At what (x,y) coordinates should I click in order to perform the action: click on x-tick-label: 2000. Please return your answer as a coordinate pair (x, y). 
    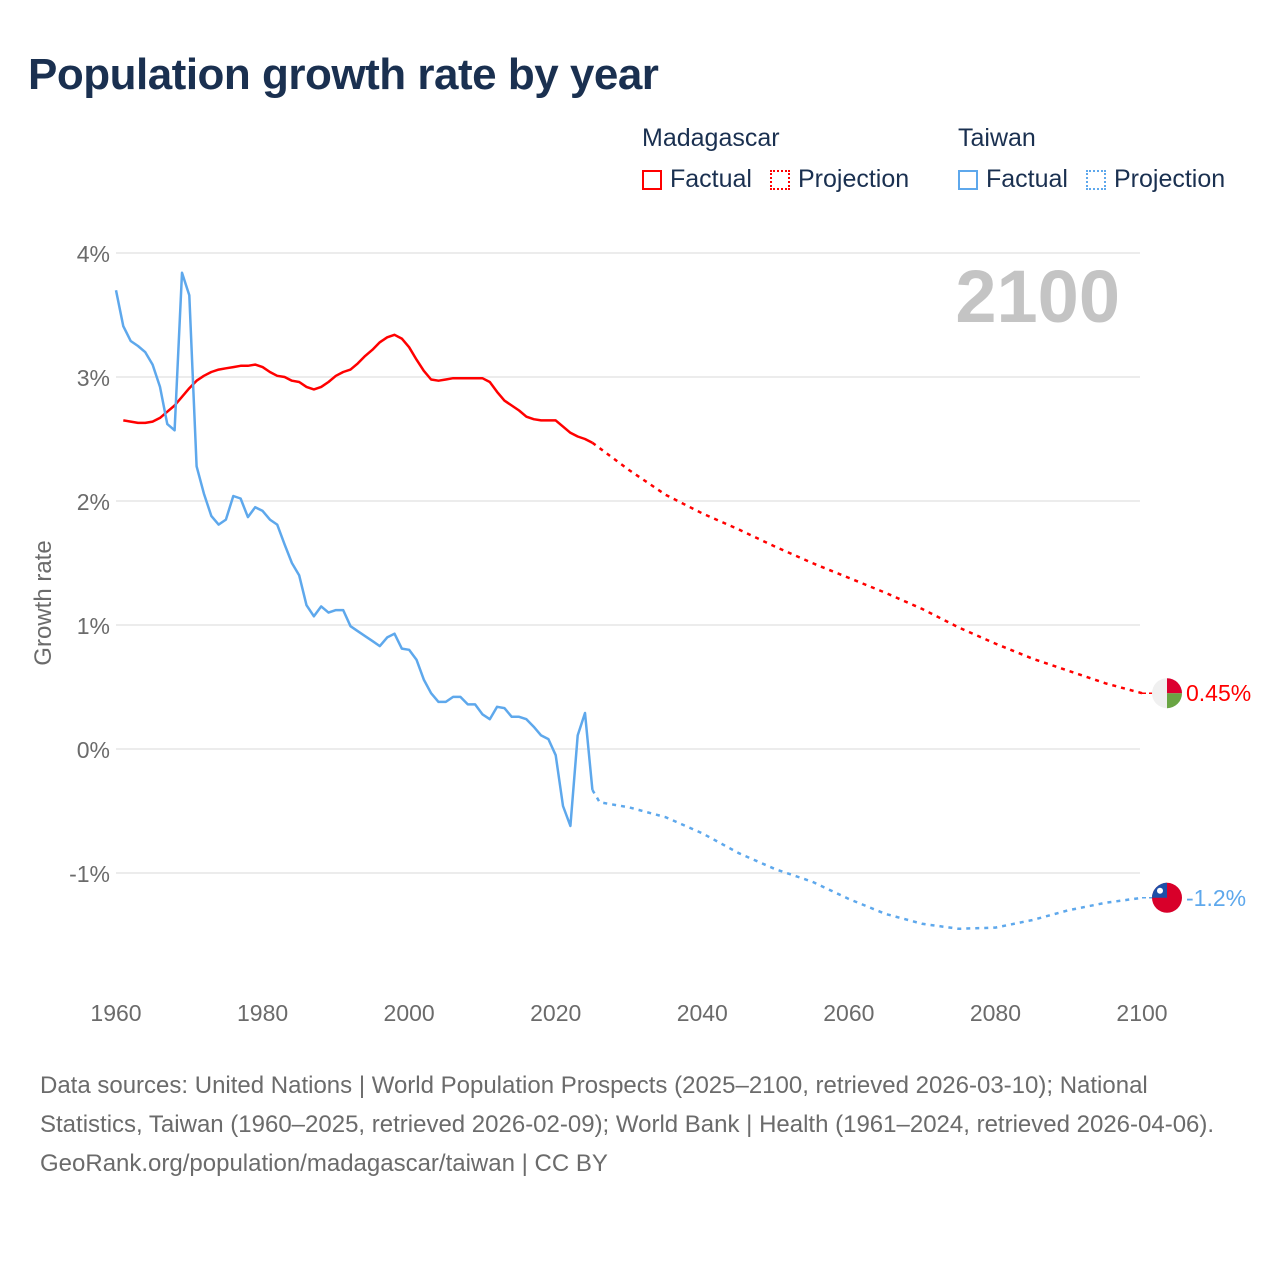
    Looking at the image, I should click on (409, 1013).